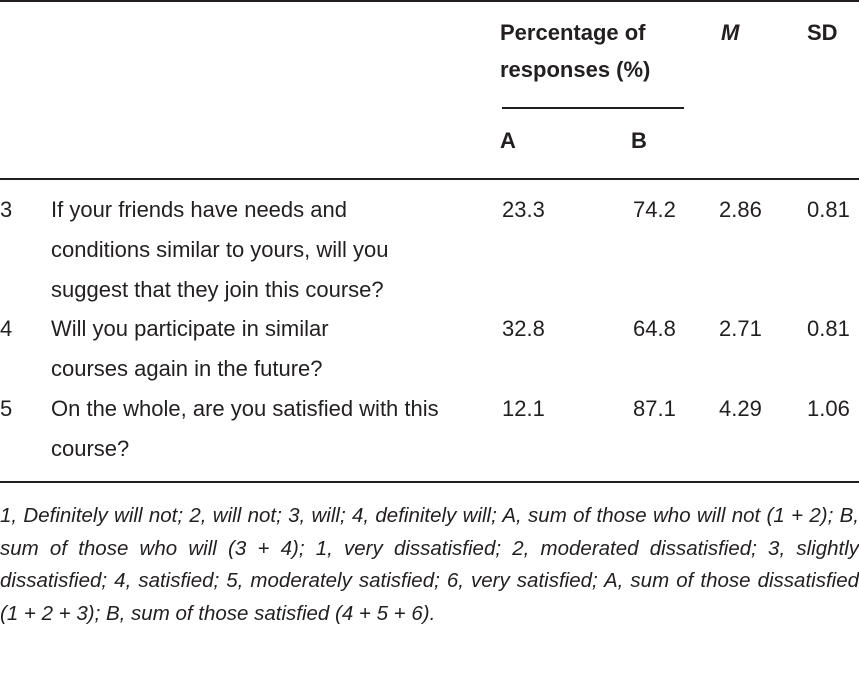  I want to click on percentage-header: Percentage of responses (%), so click(575, 51).